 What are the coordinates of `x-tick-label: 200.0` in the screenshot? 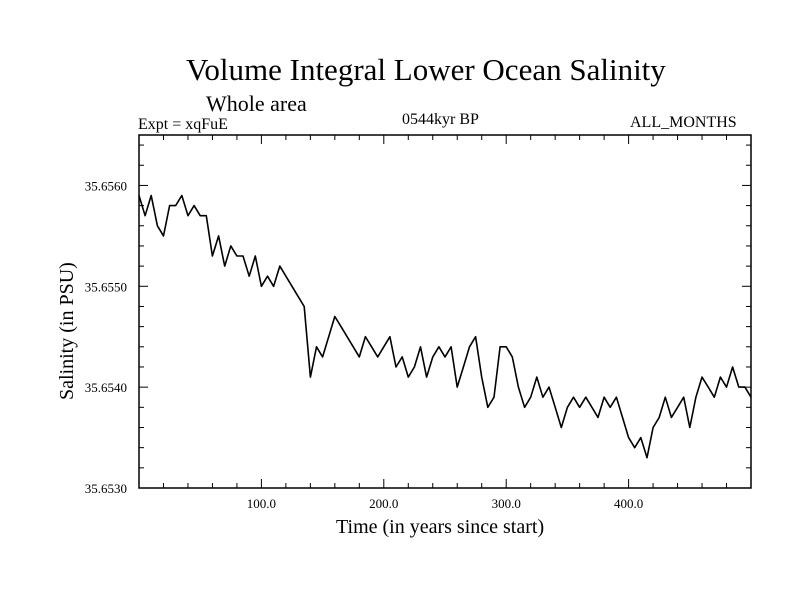 It's located at (383, 503).